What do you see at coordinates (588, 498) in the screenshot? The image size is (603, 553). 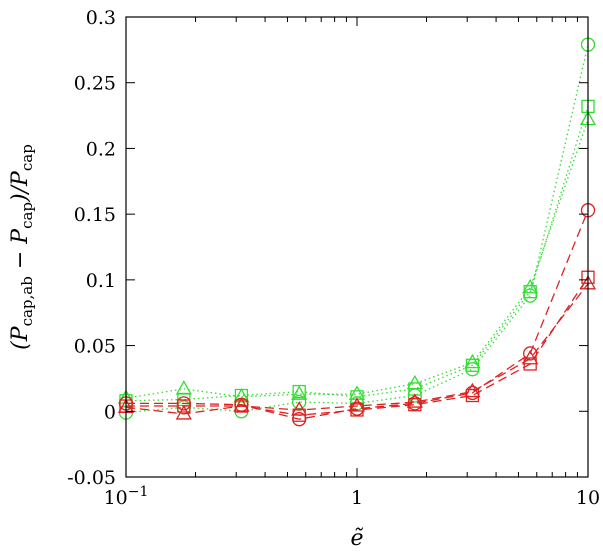 I see `x-tick-label: 10` at bounding box center [588, 498].